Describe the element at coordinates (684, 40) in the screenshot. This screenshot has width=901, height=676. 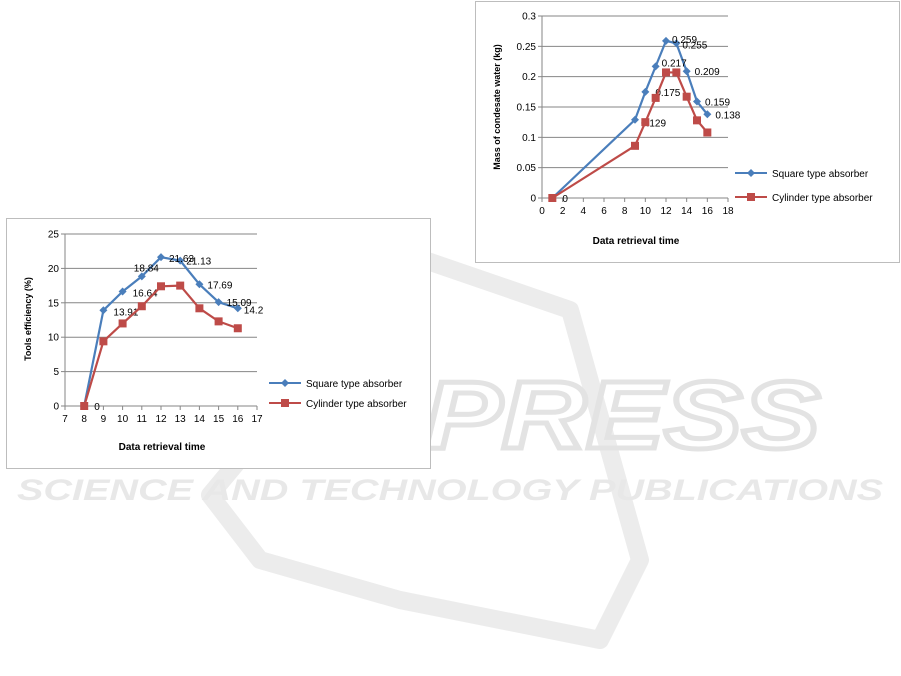
I see `data-label: 0.259` at that location.